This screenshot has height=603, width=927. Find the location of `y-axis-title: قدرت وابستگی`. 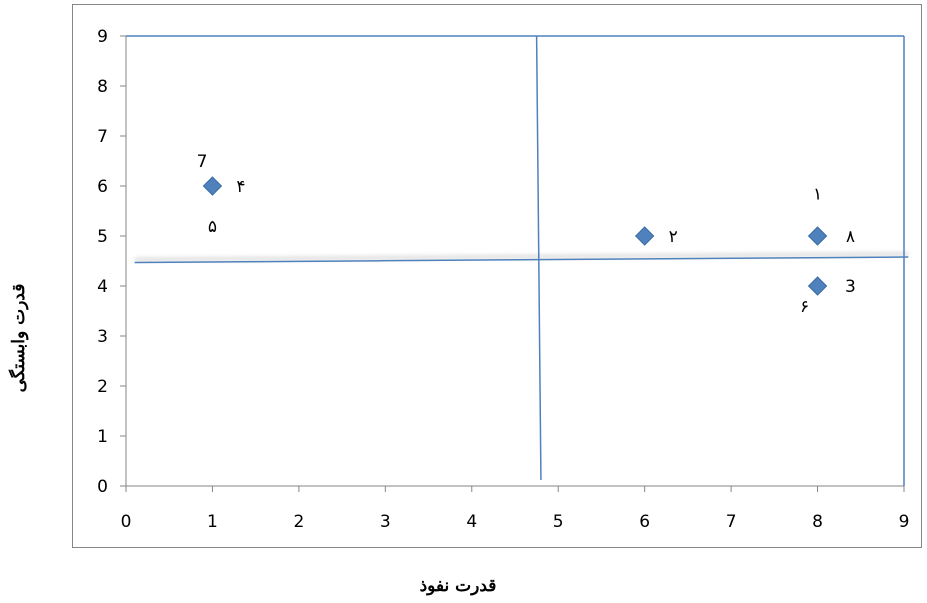

y-axis-title: قدرت وابستگی is located at coordinates (18, 338).